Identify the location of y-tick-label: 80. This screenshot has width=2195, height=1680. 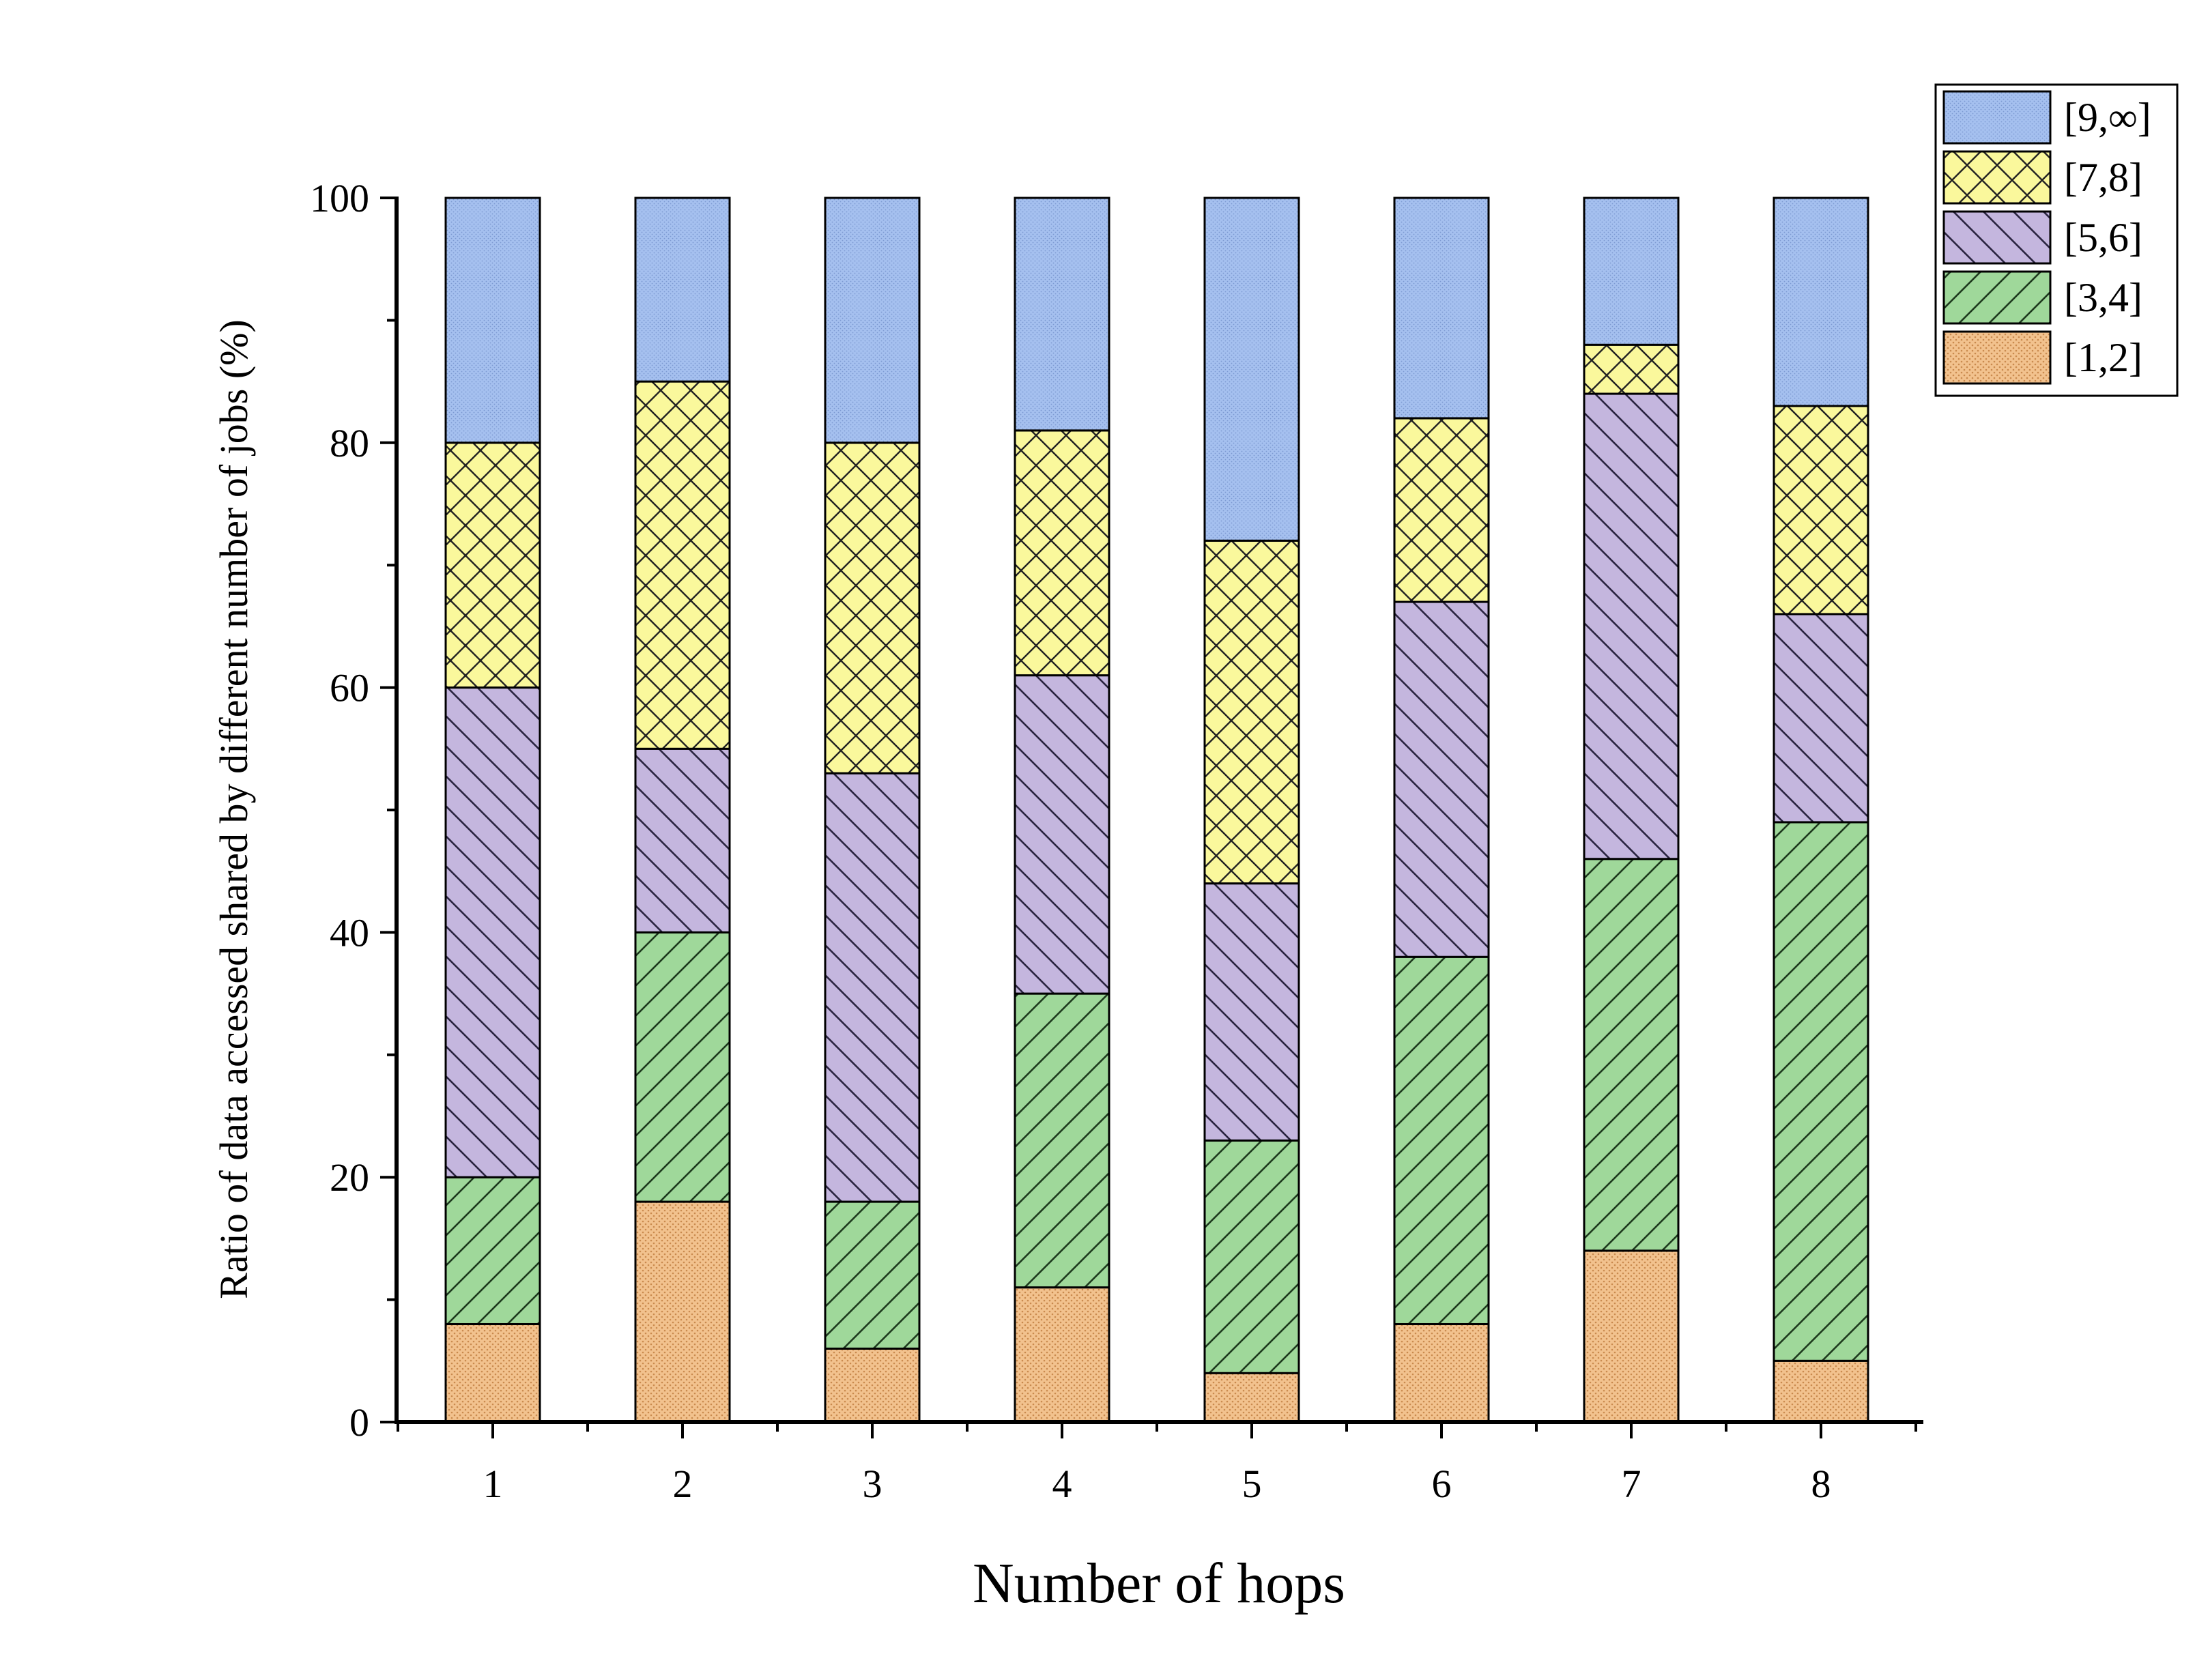
(349, 443).